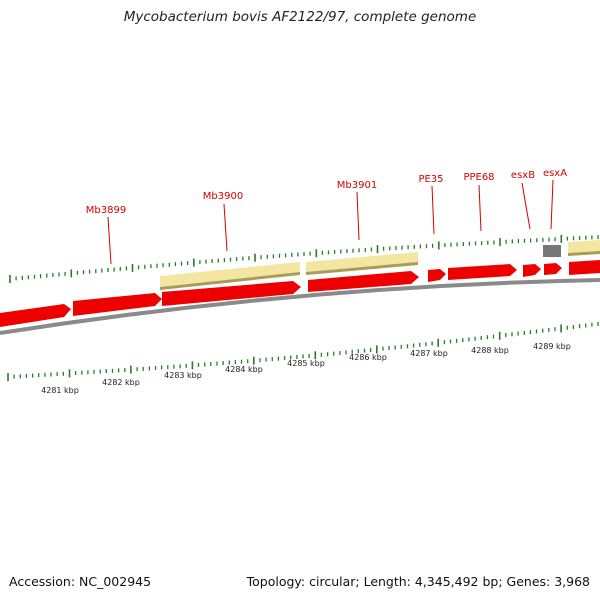  Describe the element at coordinates (306, 363) in the screenshot. I see `axis-tick-label: 4285 kbp` at that location.